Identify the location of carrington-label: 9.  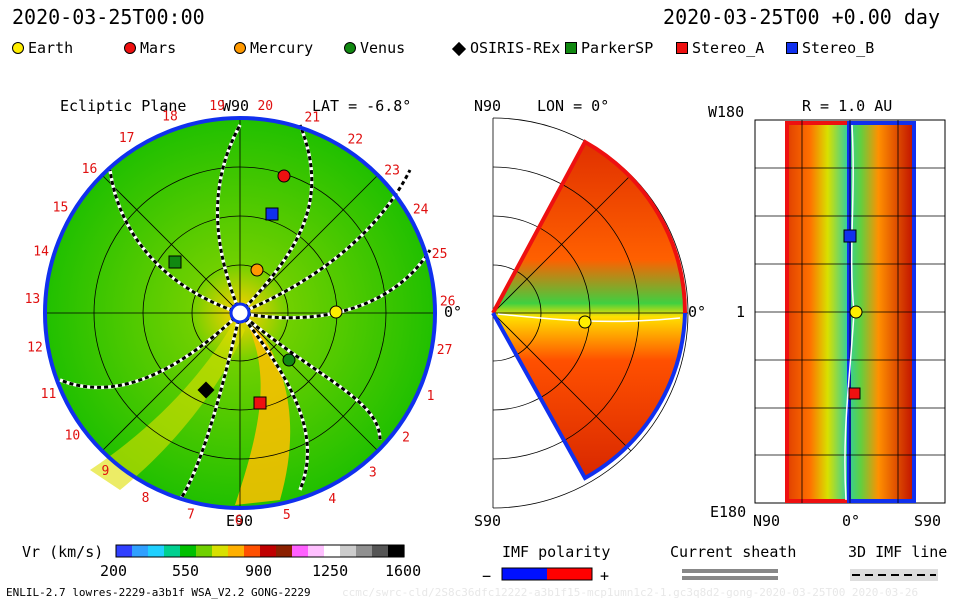
(105, 471).